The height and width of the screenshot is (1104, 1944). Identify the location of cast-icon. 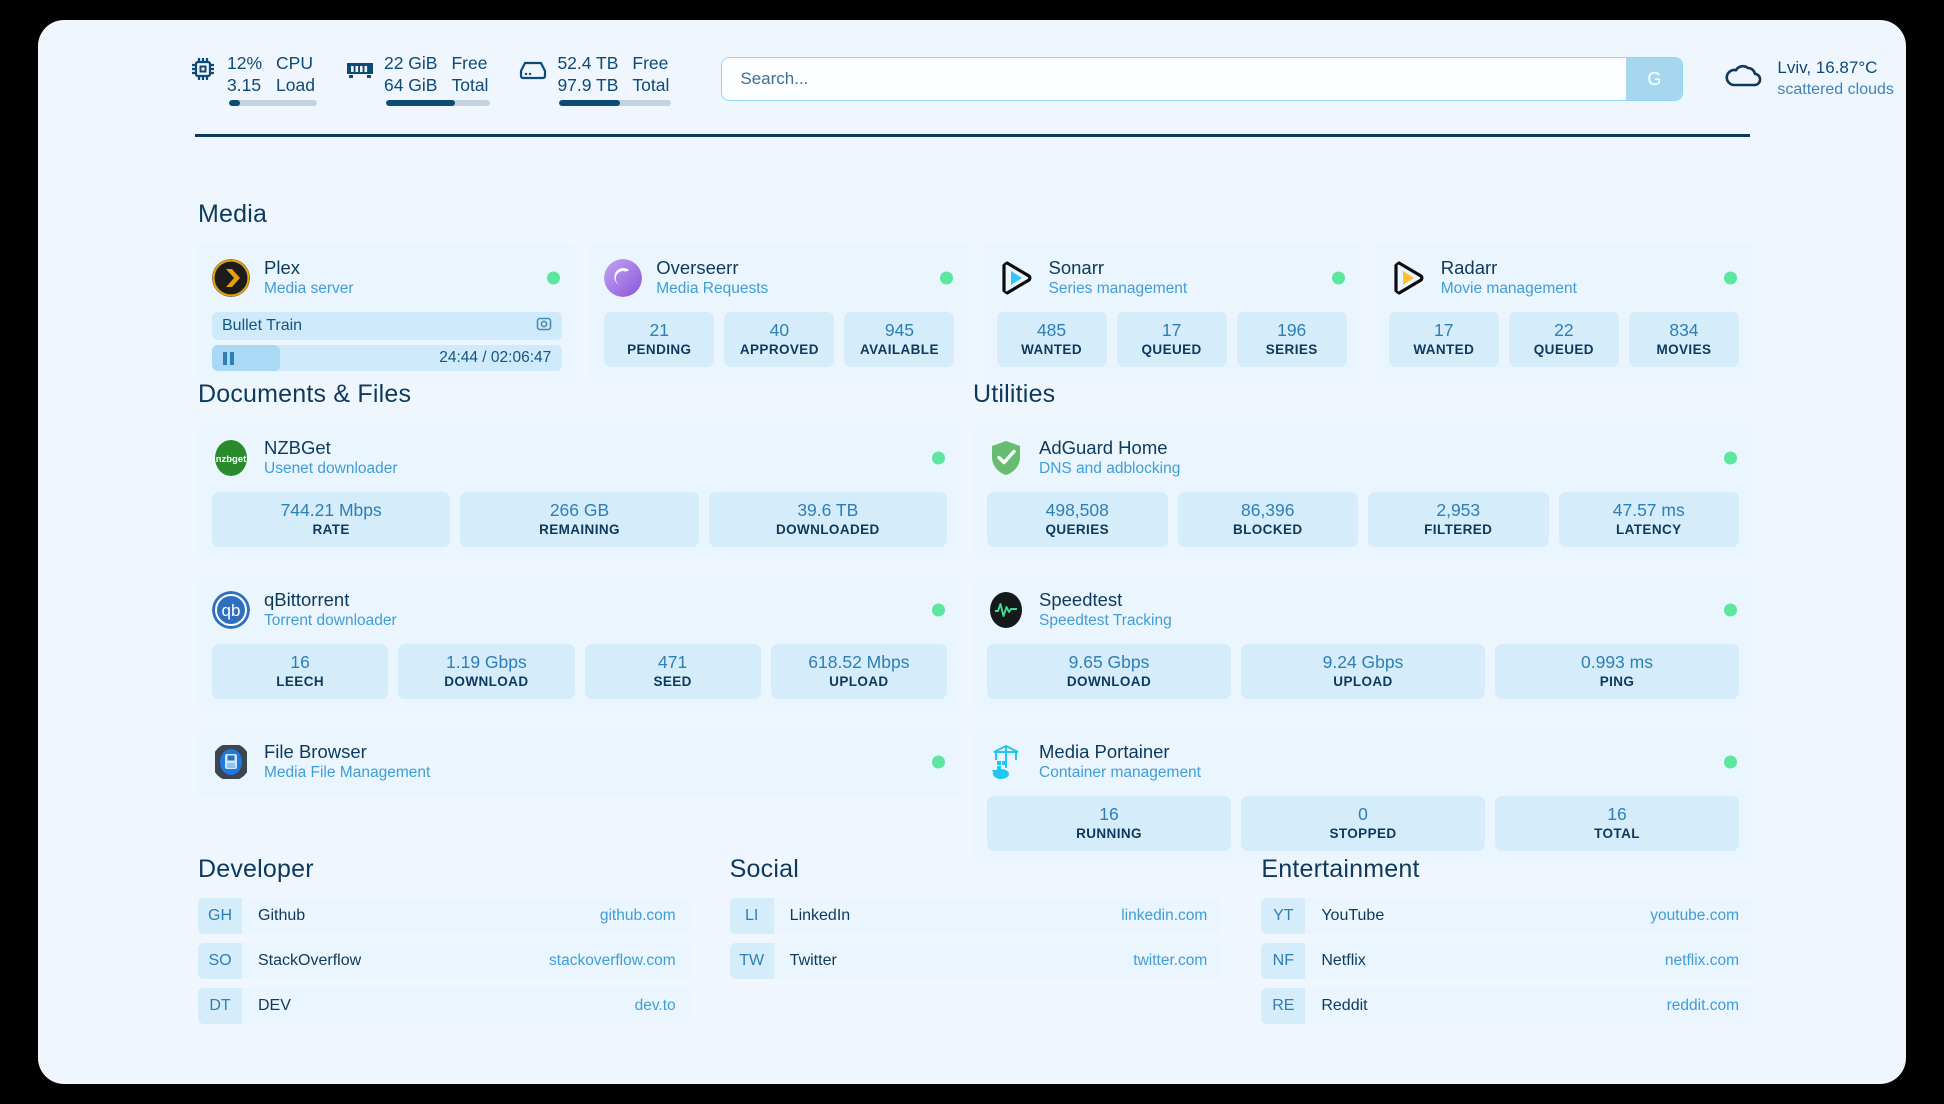
(544, 326).